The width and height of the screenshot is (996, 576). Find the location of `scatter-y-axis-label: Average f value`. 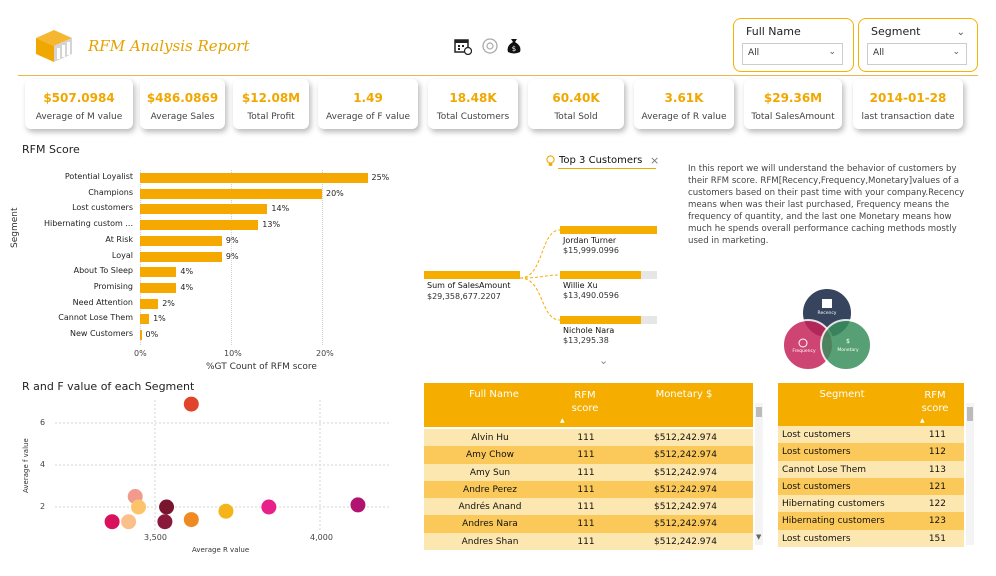

scatter-y-axis-label: Average f value is located at coordinates (26, 465).